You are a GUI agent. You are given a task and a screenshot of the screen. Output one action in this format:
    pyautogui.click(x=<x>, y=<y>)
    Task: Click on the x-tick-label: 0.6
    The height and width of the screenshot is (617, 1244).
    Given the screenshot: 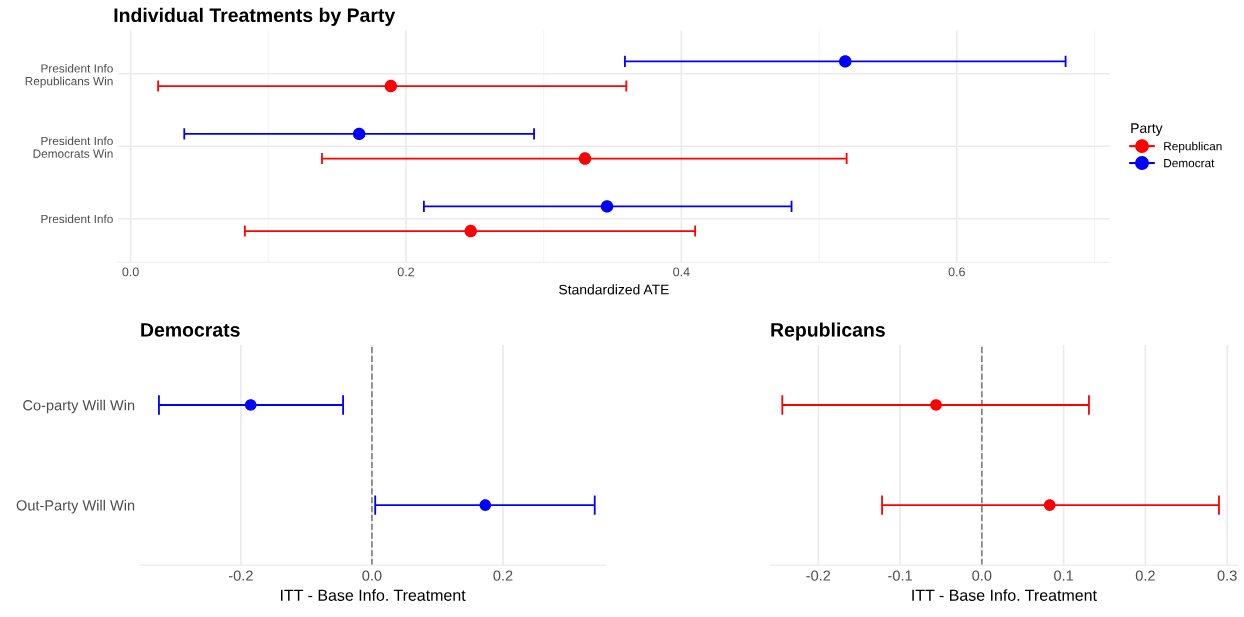 What is the action you would take?
    pyautogui.click(x=956, y=272)
    